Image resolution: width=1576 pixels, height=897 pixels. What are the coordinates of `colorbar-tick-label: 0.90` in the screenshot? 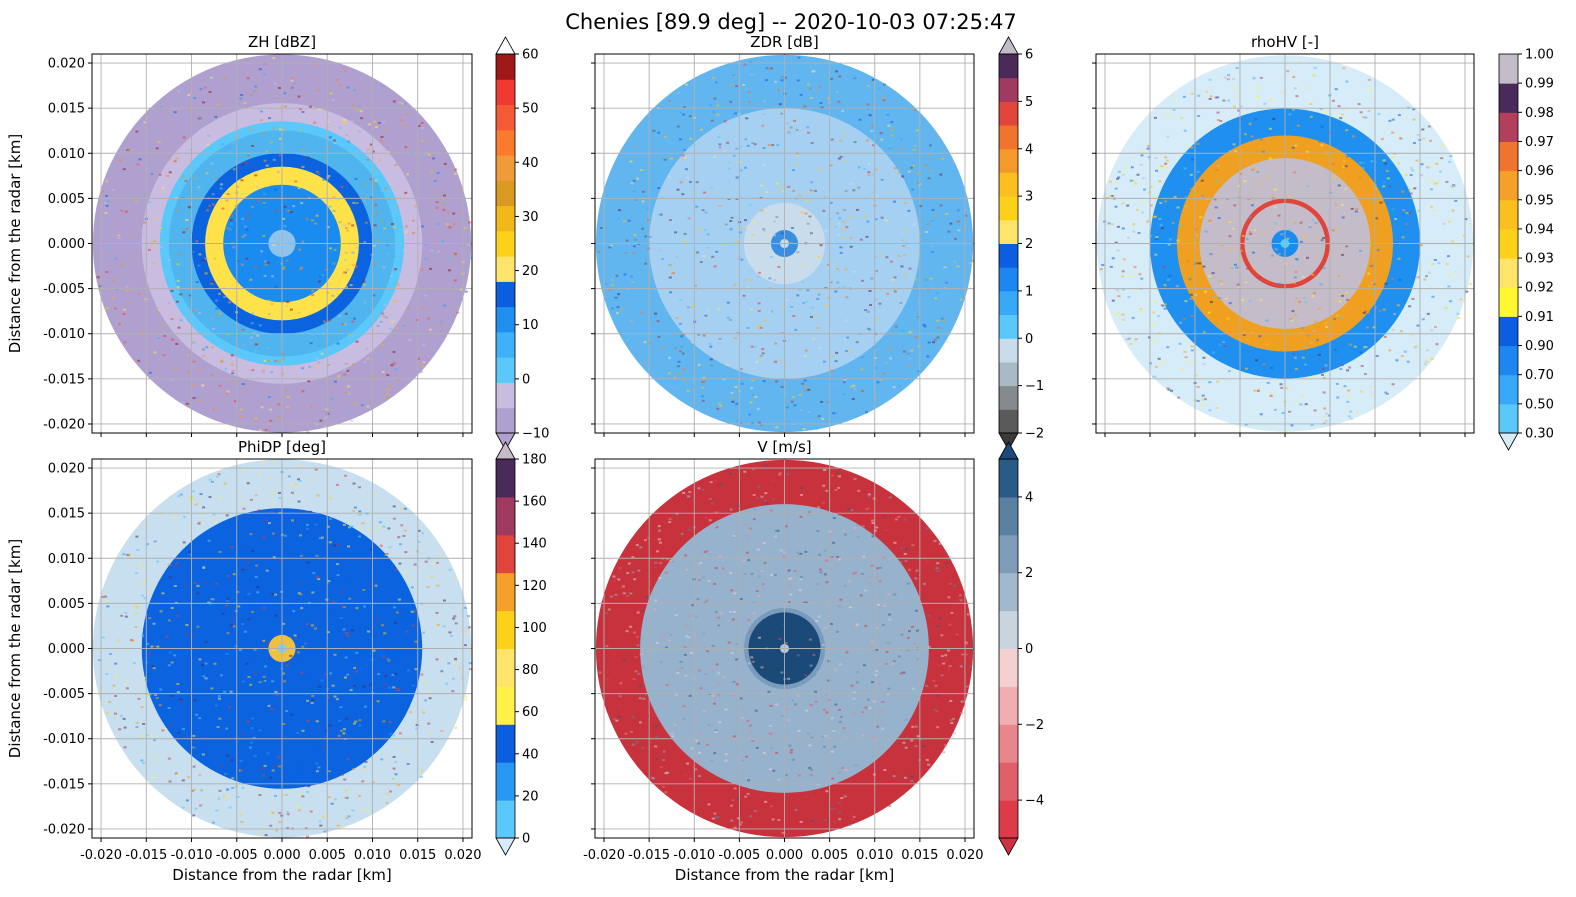 It's located at (1539, 346).